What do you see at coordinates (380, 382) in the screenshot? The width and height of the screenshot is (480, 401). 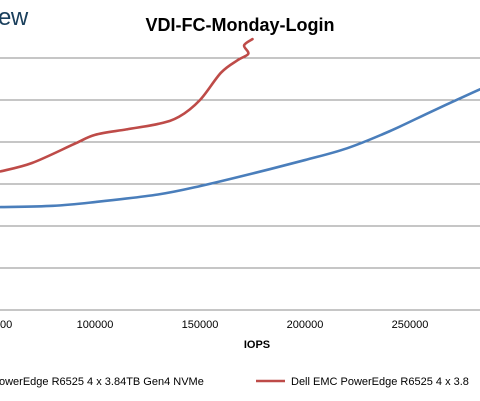 I see `legend-label-series-2: Dell EMC PowerEdge R6525 4 x 3.8` at bounding box center [380, 382].